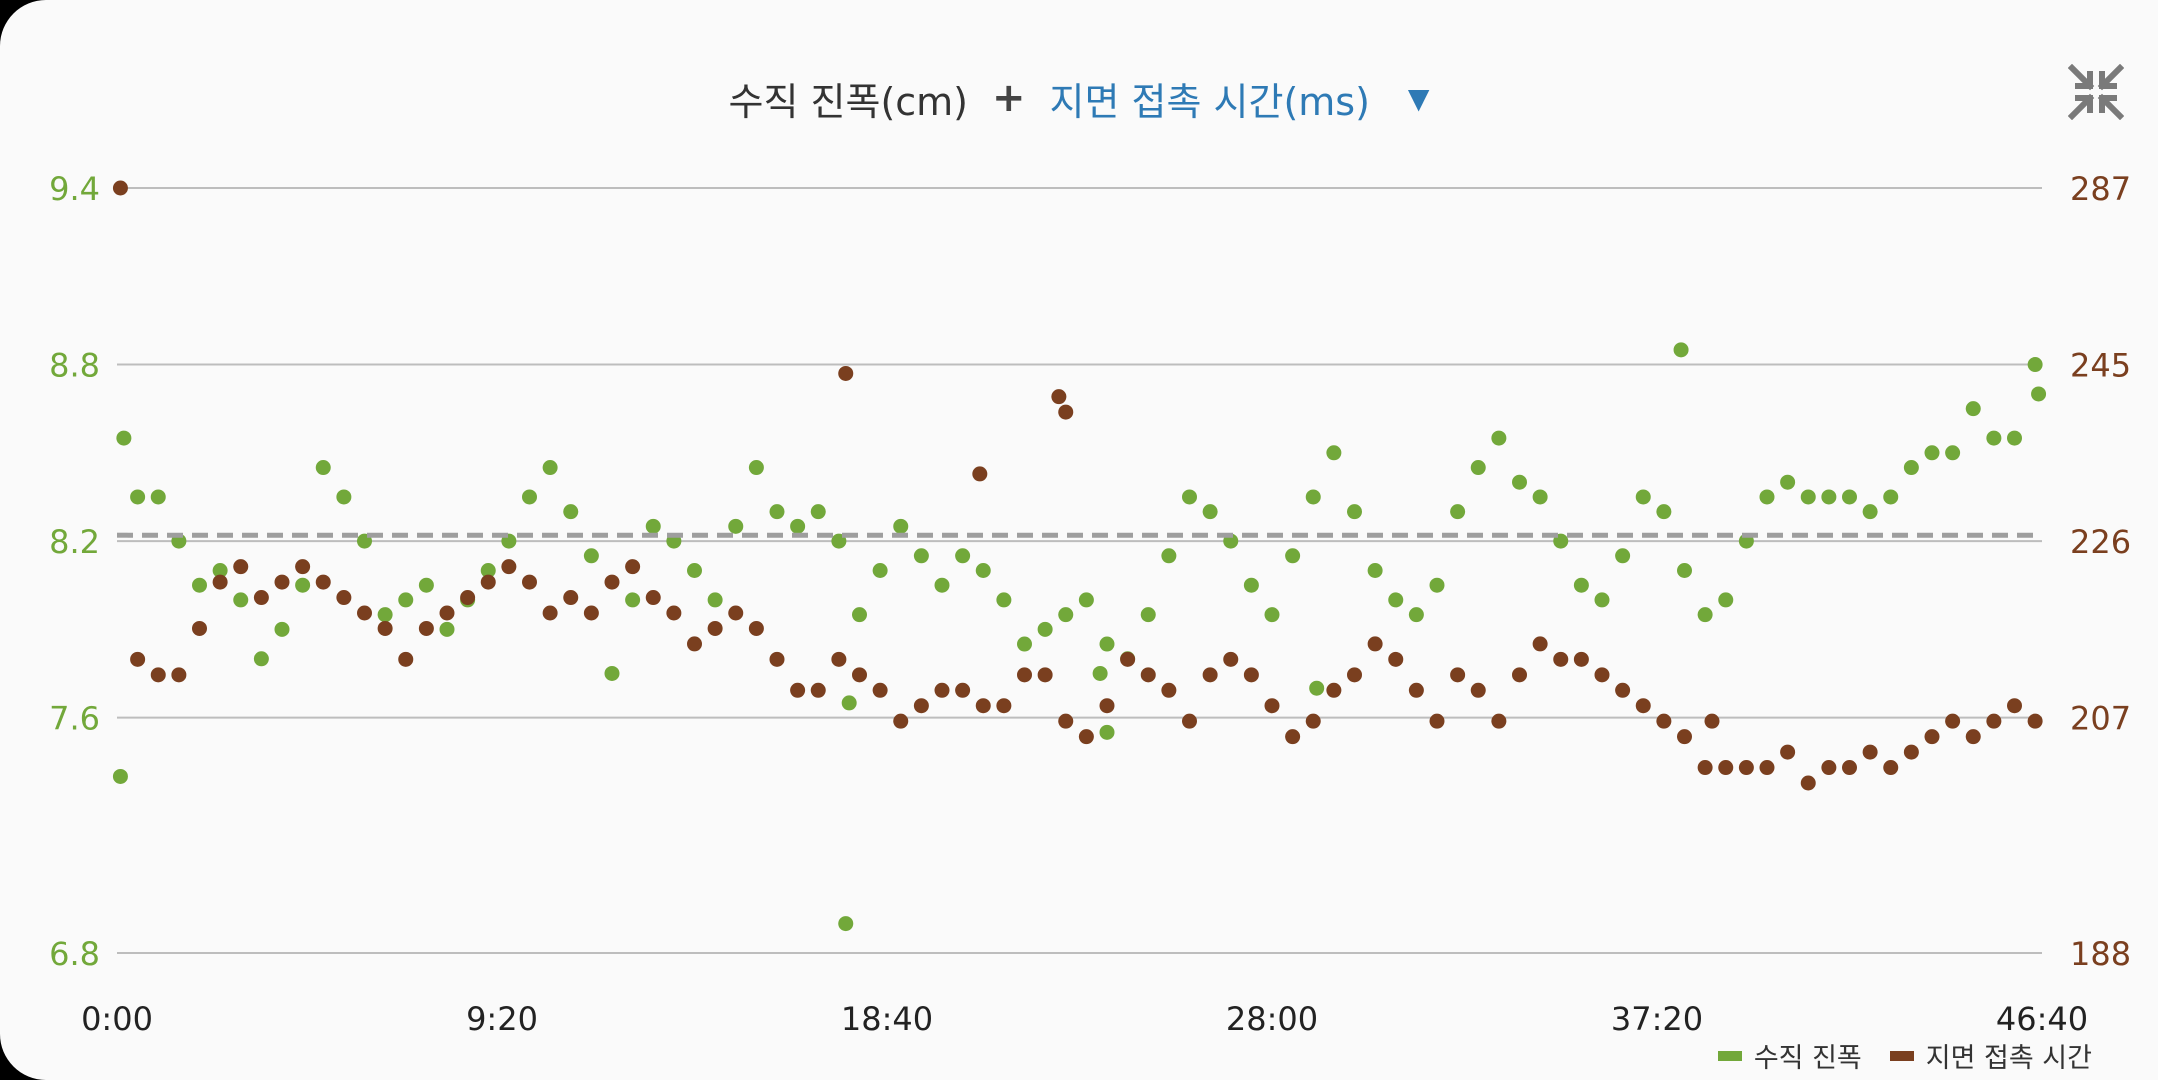  I want to click on legend-item-series1: 수직 진폭, so click(1789, 1055).